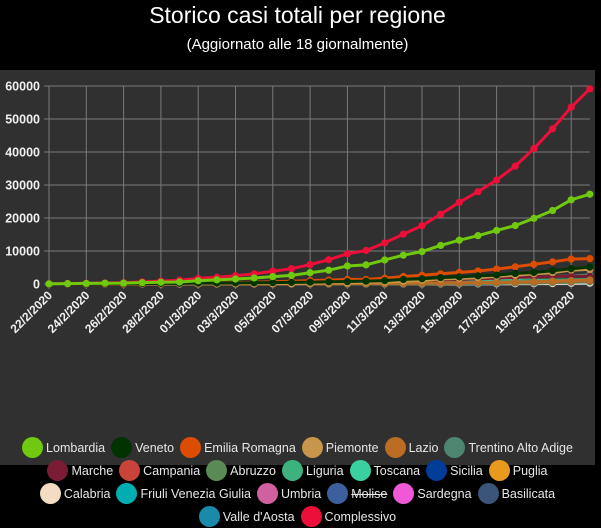  I want to click on legend-item: Lombardia, so click(63, 447).